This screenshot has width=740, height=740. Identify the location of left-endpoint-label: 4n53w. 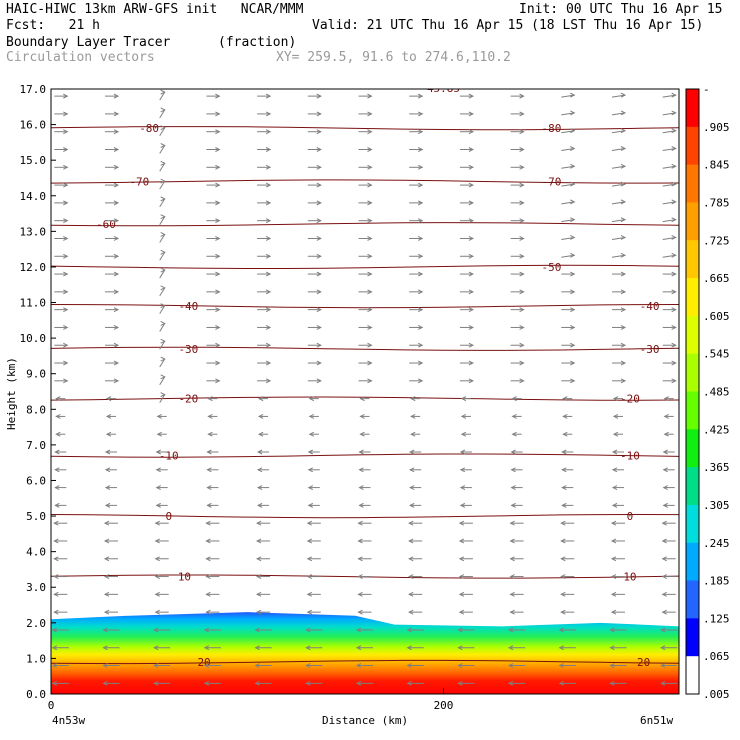
(68, 720).